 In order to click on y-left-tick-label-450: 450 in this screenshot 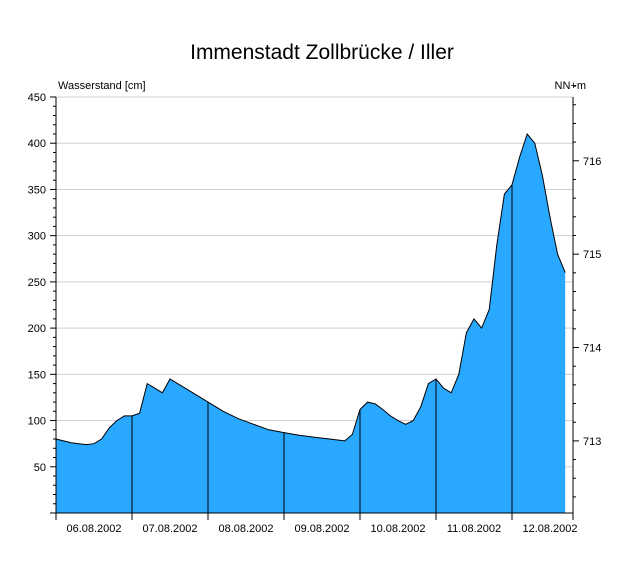, I will do `click(37, 98)`.